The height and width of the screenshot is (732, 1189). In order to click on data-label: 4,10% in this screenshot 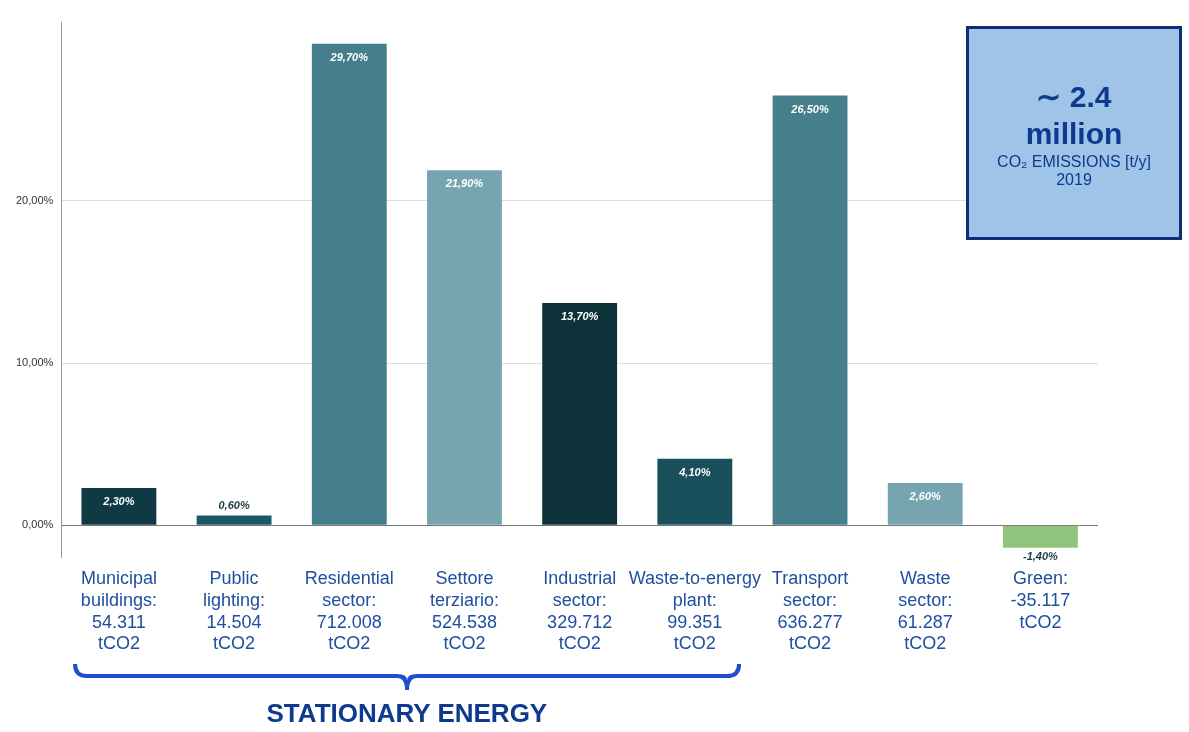, I will do `click(694, 471)`.